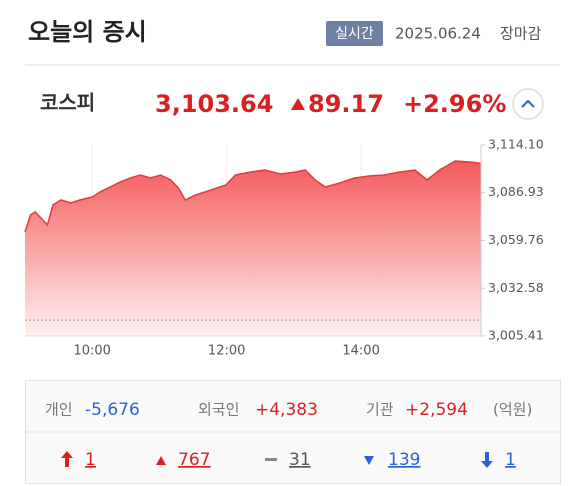 This screenshot has width=584, height=486. Describe the element at coordinates (454, 104) in the screenshot. I see `index-change-pct: +2.96%` at that location.